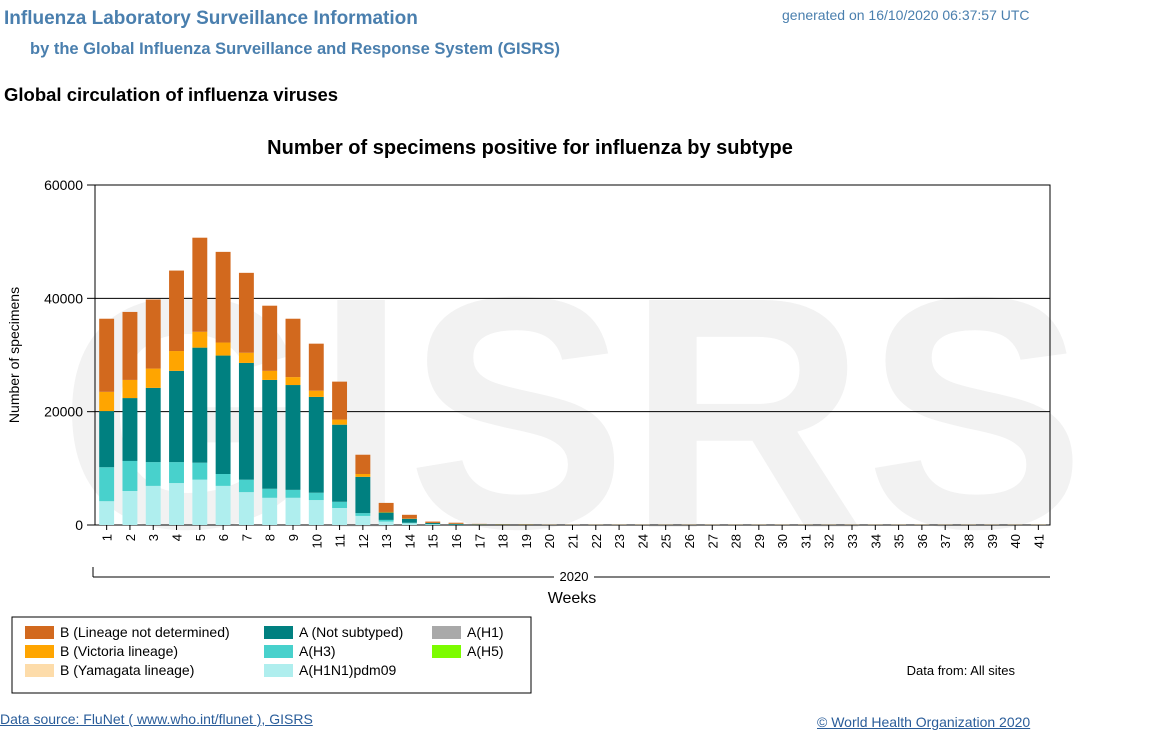  What do you see at coordinates (456, 541) in the screenshot?
I see `x-tick-label: 16` at bounding box center [456, 541].